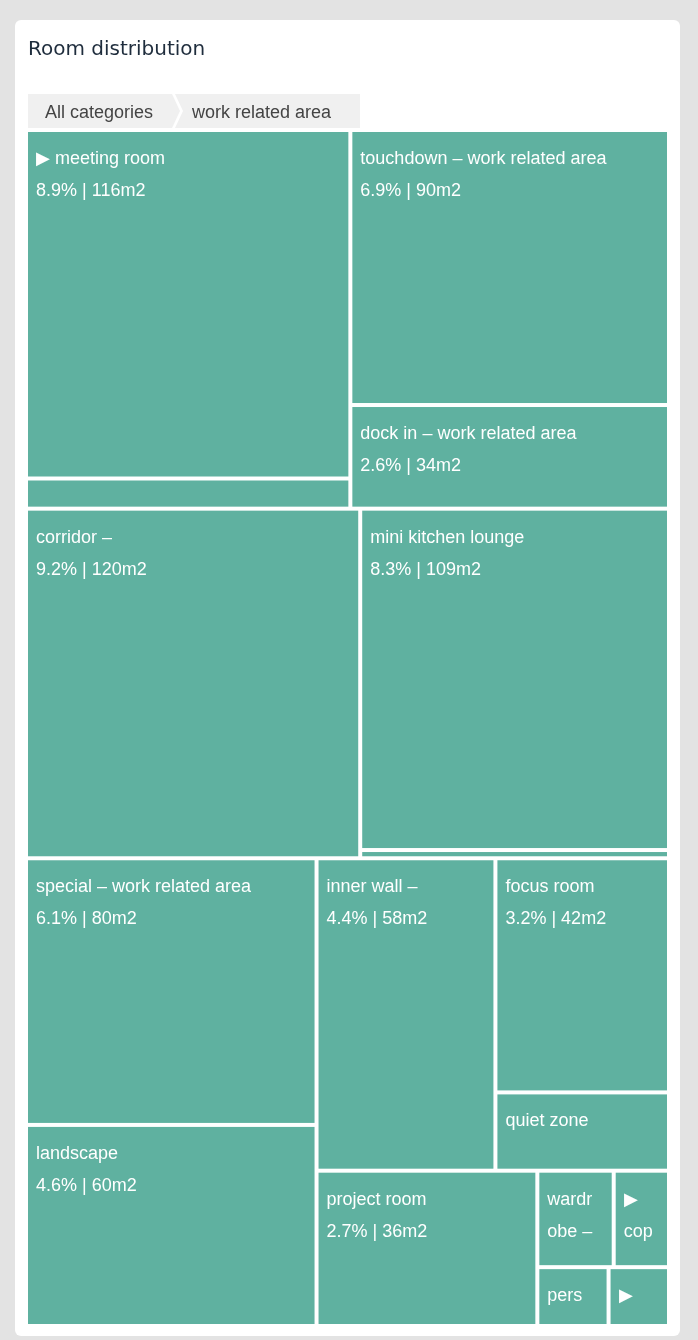 The height and width of the screenshot is (1340, 698). What do you see at coordinates (547, 1120) in the screenshot?
I see `category-label: quiet zone` at bounding box center [547, 1120].